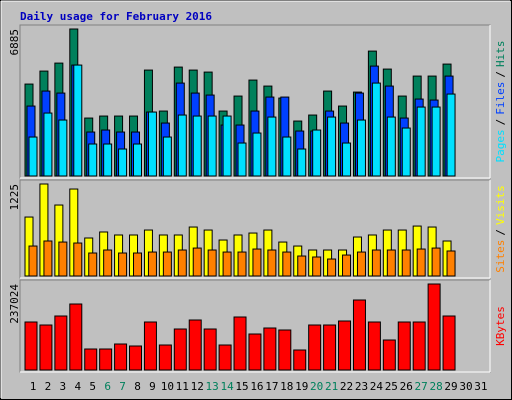 Image resolution: width=512 pixels, height=400 pixels. I want to click on x-tick-label: 31, so click(480, 386).